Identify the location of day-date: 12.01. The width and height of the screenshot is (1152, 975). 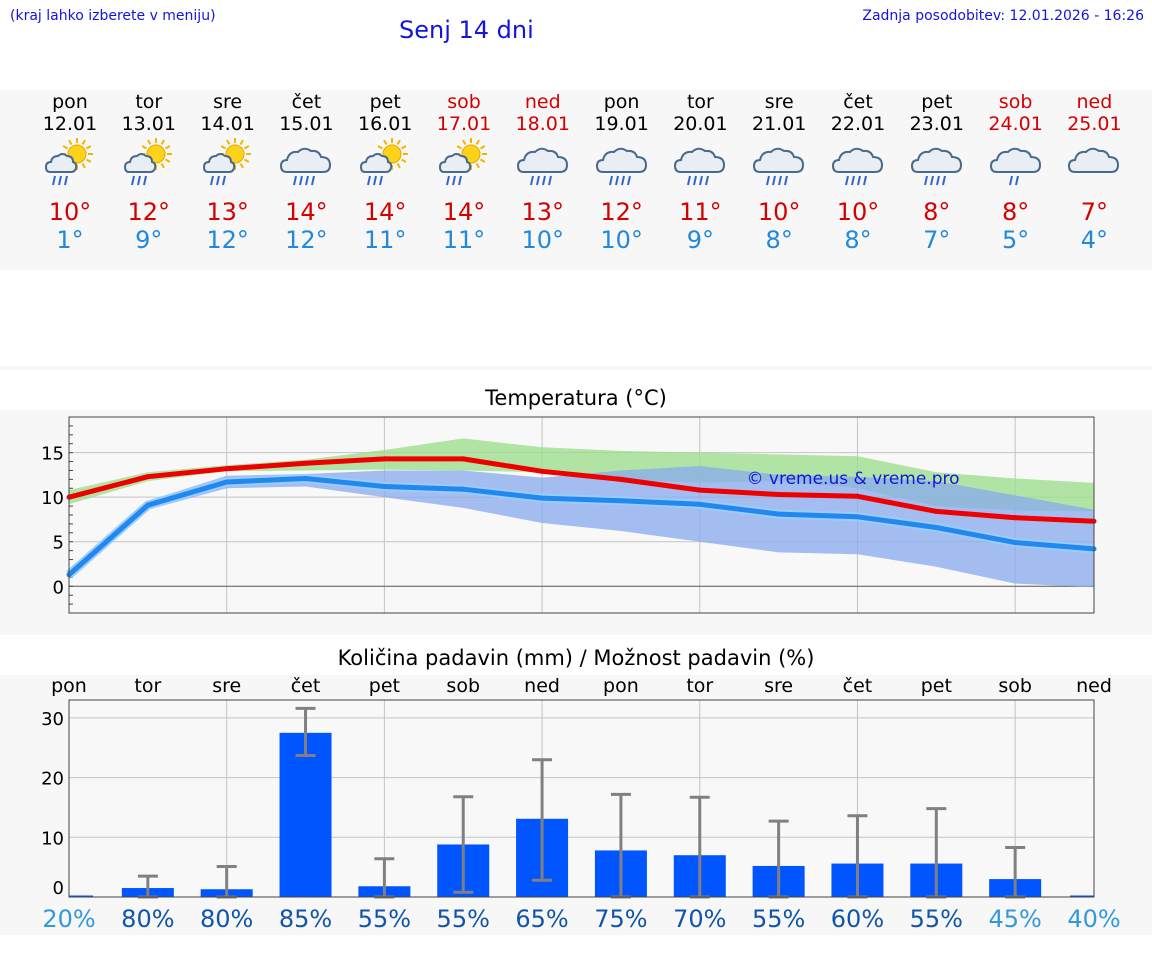
(70, 124).